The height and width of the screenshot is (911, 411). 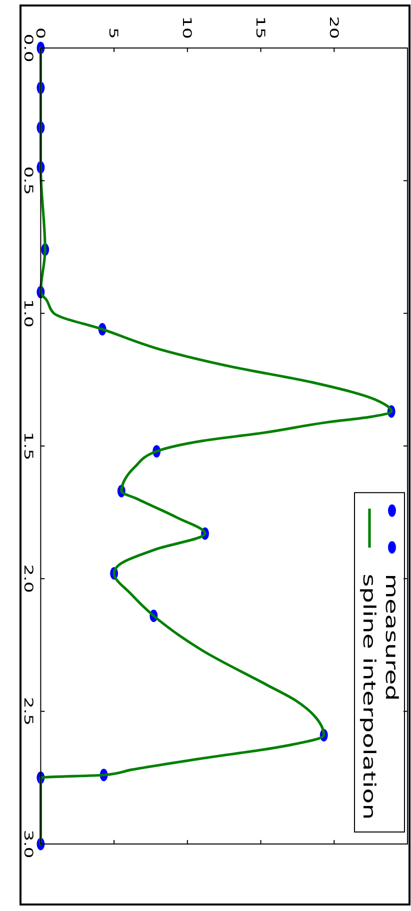 What do you see at coordinates (29, 711) in the screenshot?
I see `y-tick-label: 2.5` at bounding box center [29, 711].